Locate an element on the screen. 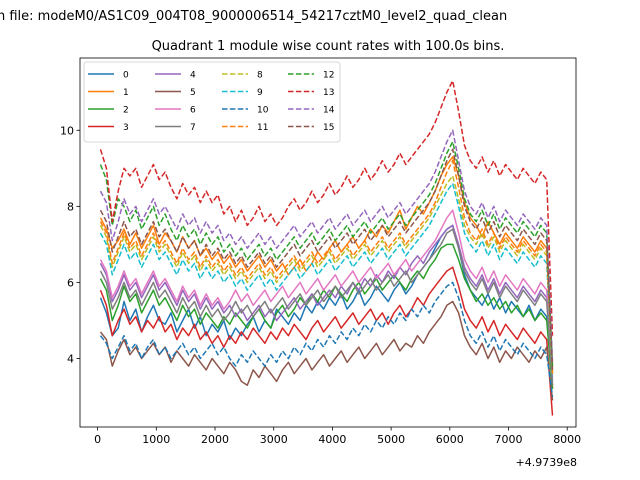 This screenshot has height=480, width=640. legend-label-10: 10 is located at coordinates (263, 111).